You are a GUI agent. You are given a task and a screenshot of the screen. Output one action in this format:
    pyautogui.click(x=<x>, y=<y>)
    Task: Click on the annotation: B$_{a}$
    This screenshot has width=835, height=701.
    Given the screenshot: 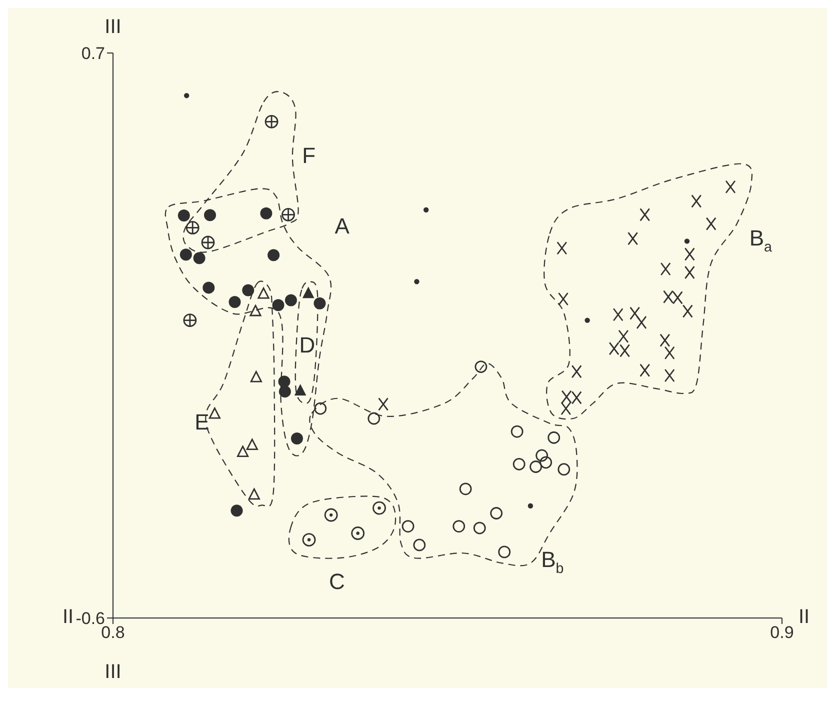 What is the action you would take?
    pyautogui.click(x=760, y=240)
    